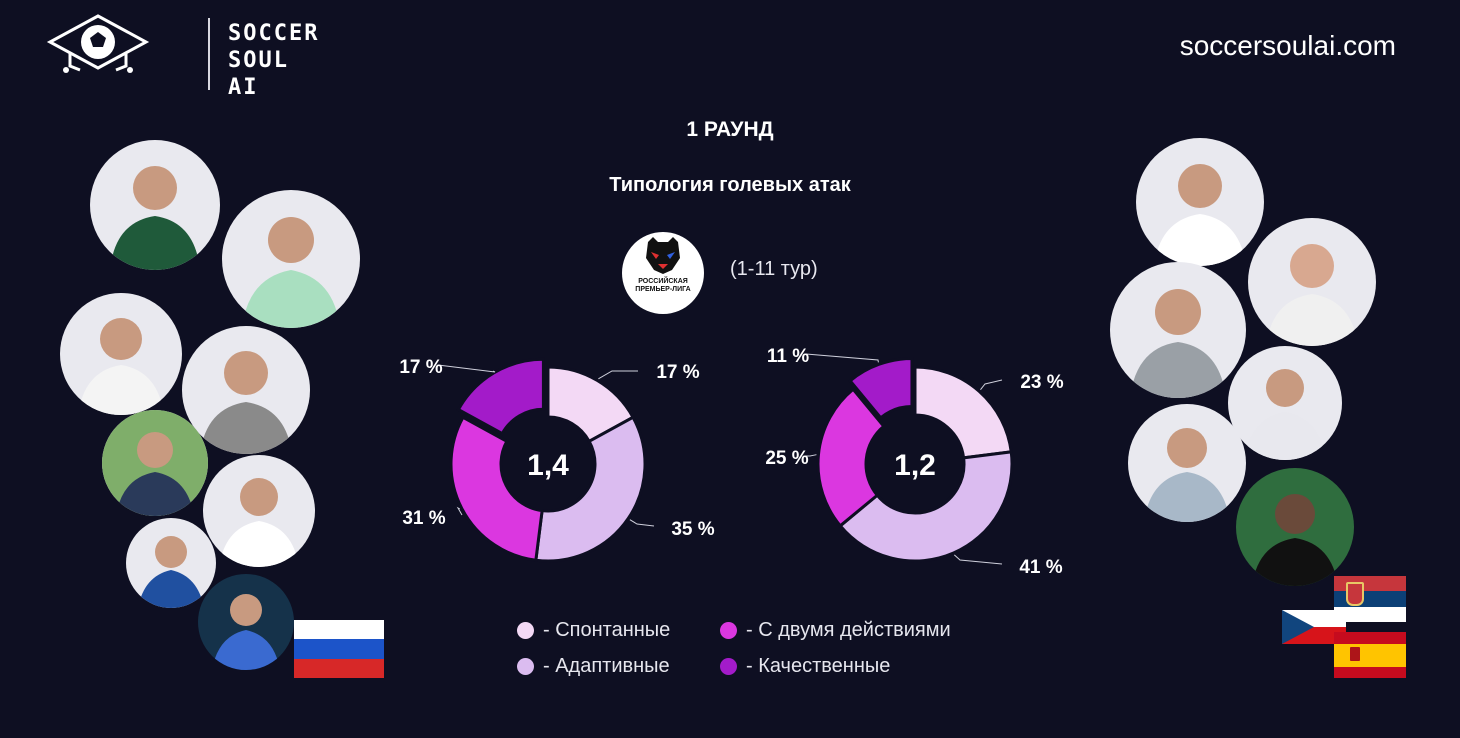 This screenshot has height=738, width=1460. What do you see at coordinates (339, 649) in the screenshot?
I see `russia-flag-icon` at bounding box center [339, 649].